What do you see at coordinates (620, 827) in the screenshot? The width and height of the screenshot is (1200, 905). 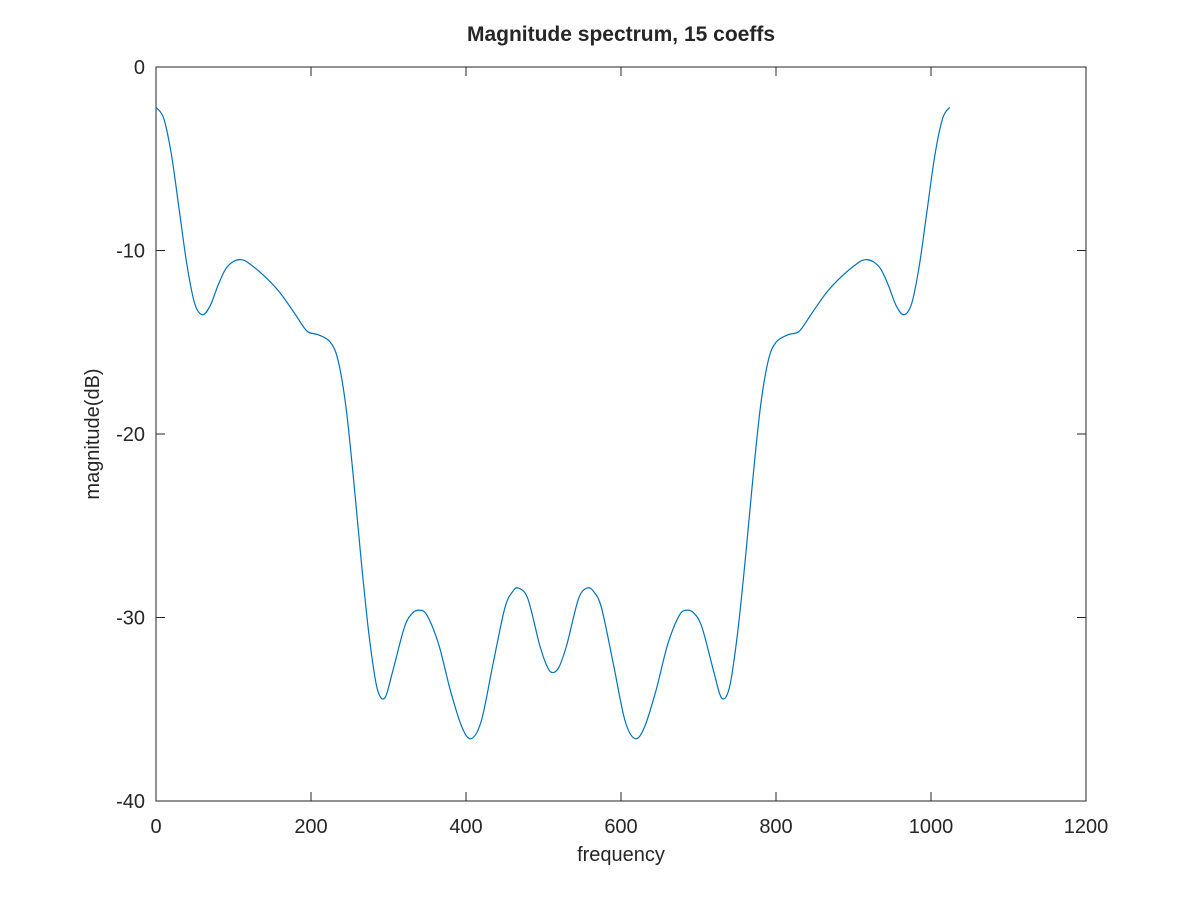 I see `x-tick-label: 600` at bounding box center [620, 827].